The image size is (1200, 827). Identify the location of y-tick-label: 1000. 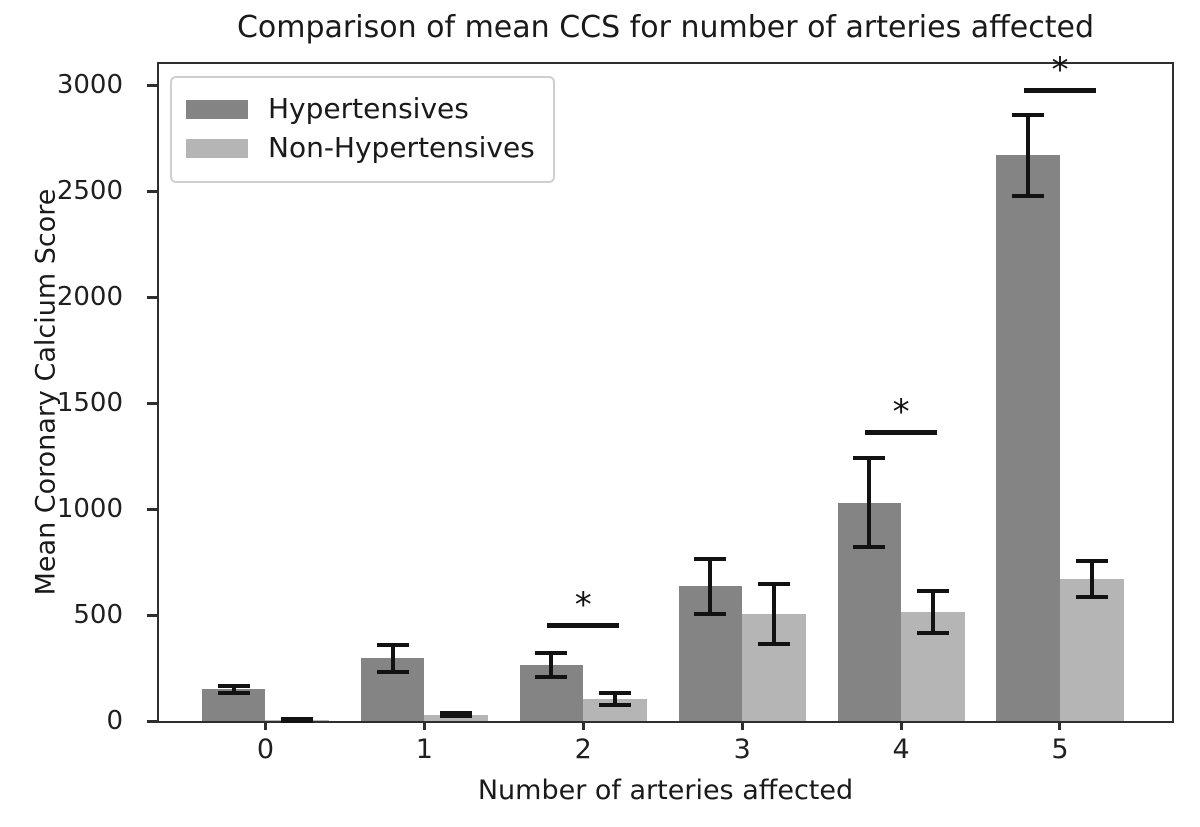
(89, 509).